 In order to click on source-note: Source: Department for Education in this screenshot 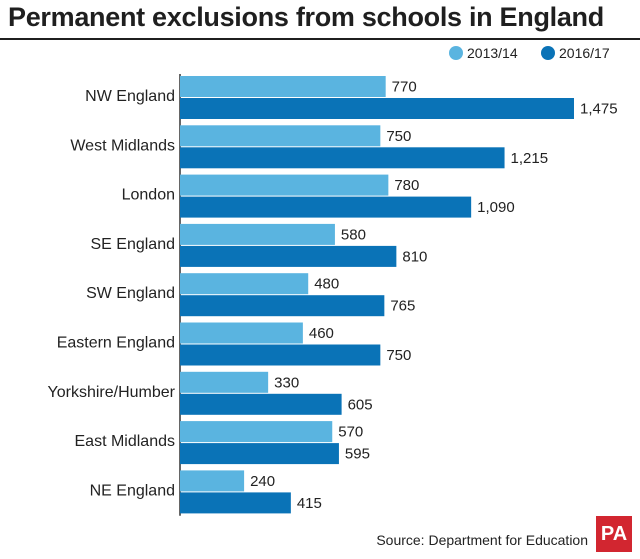, I will do `click(482, 540)`.